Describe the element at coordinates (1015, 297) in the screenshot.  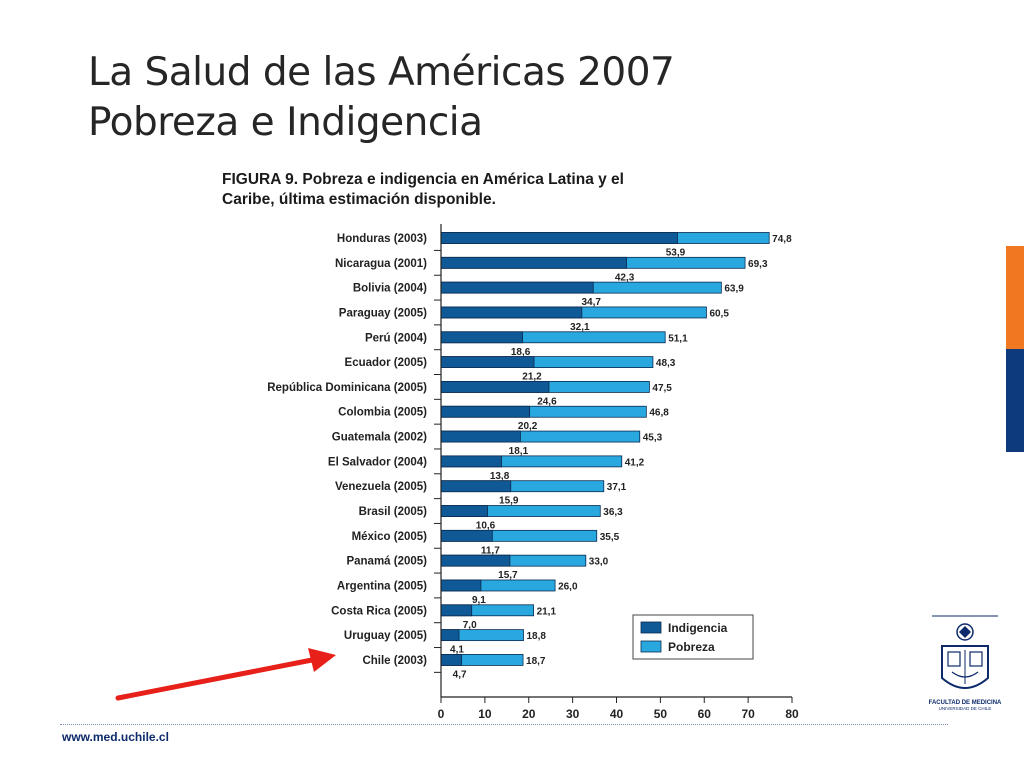
I see `accent-bar-orange` at that location.